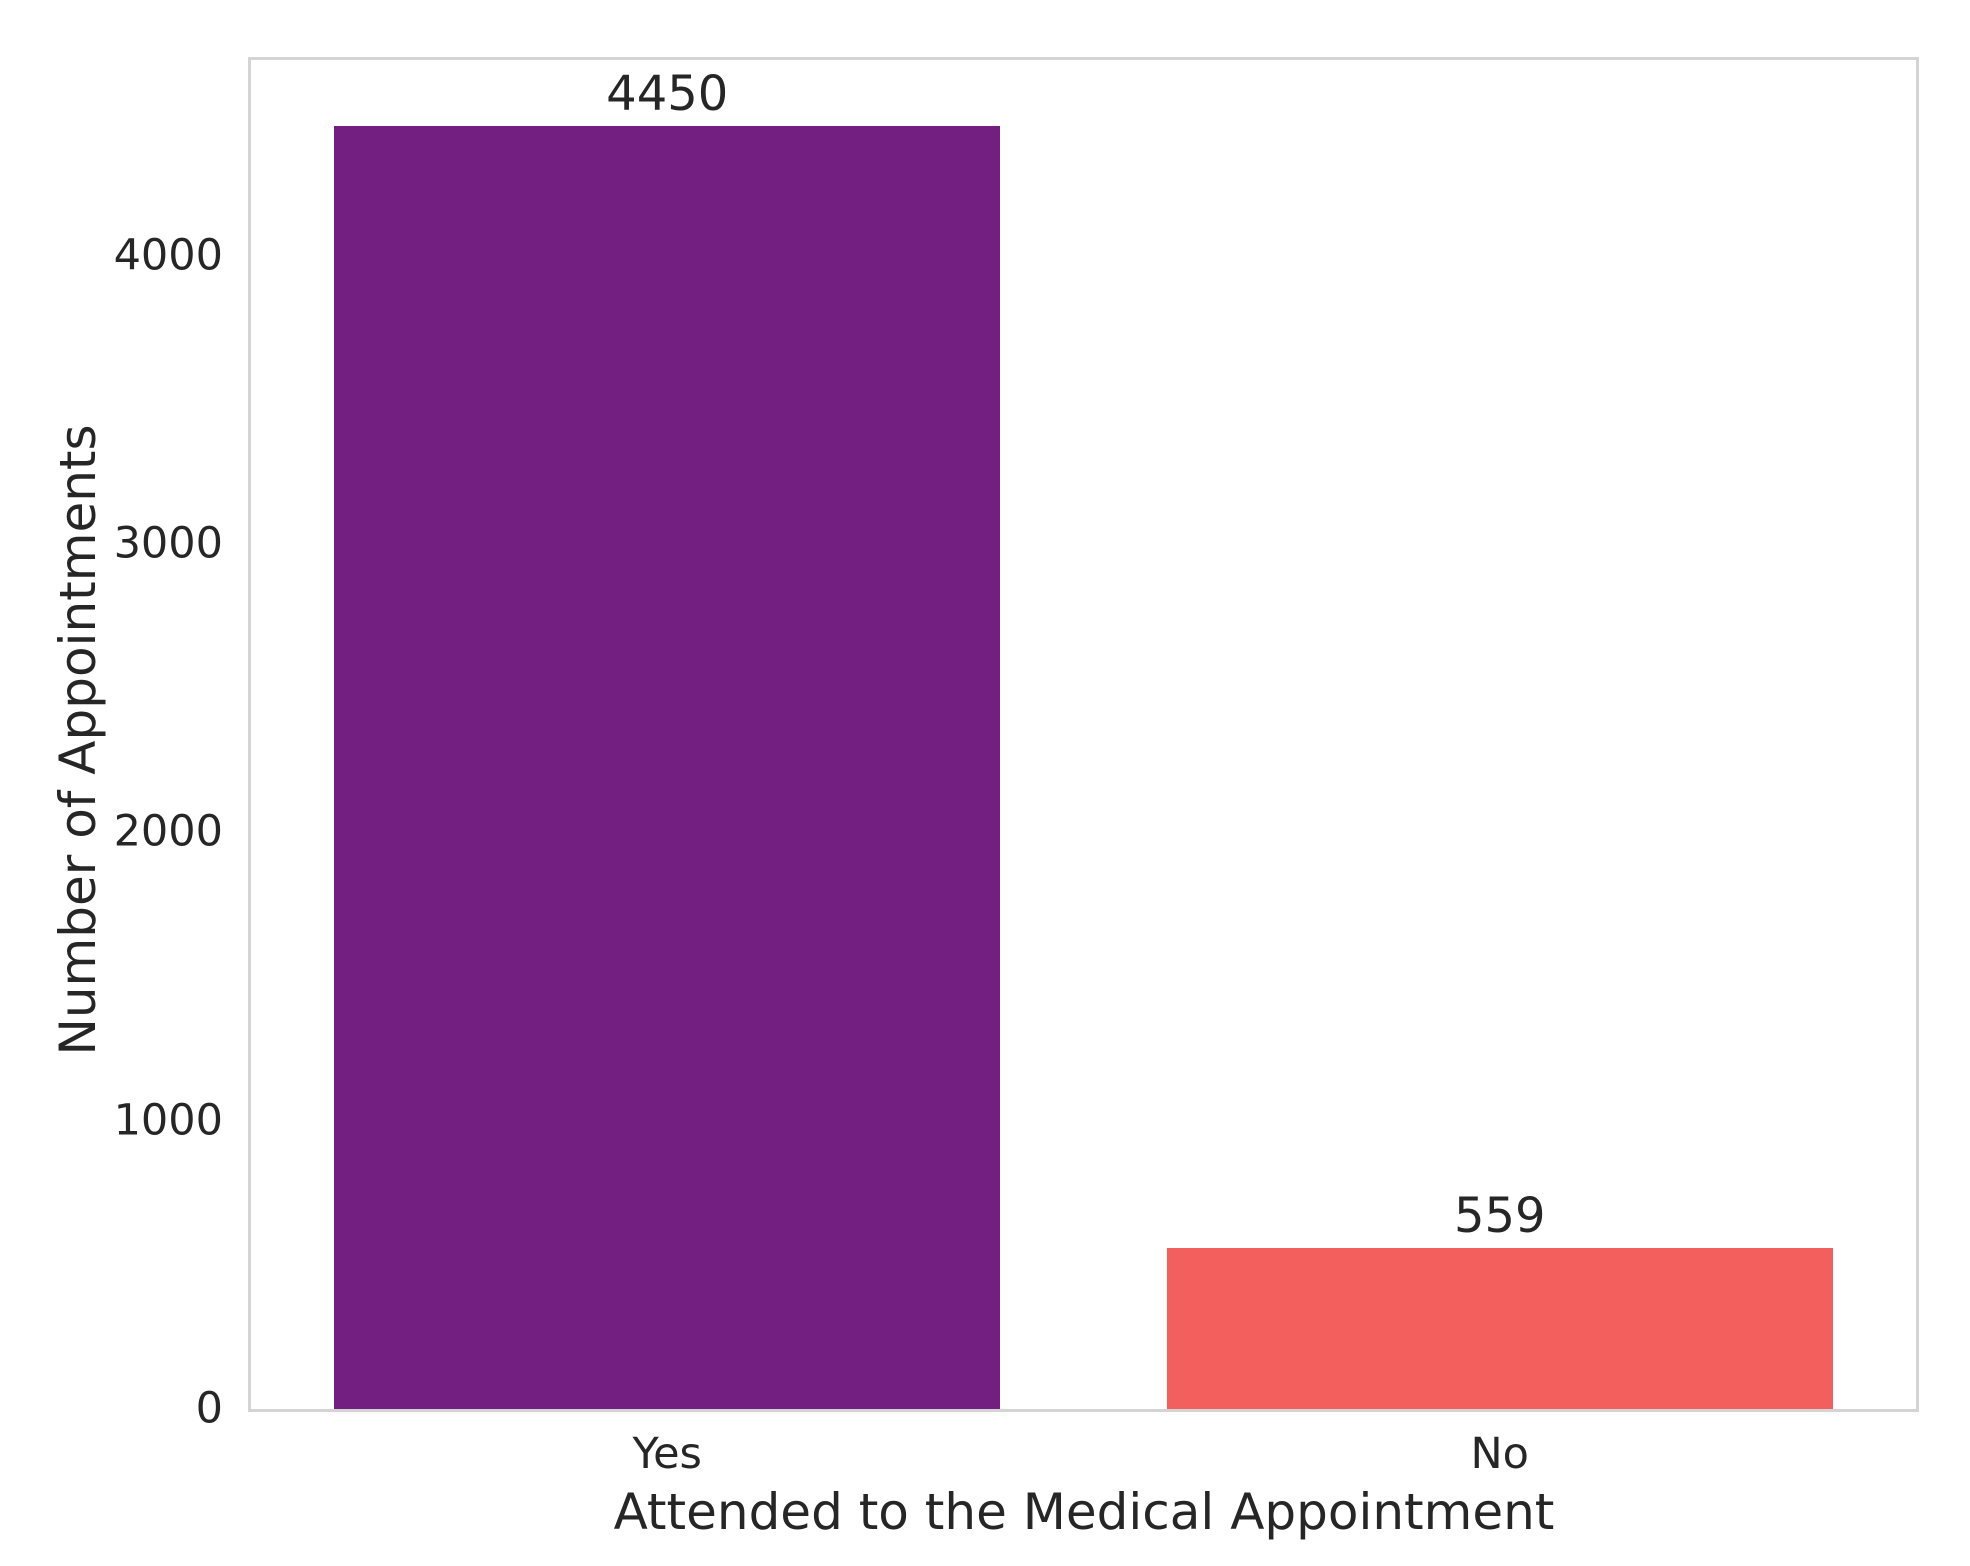 This screenshot has width=1970, height=1566. Describe the element at coordinates (78, 740) in the screenshot. I see `y-axis-label: Number of Appointments` at that location.